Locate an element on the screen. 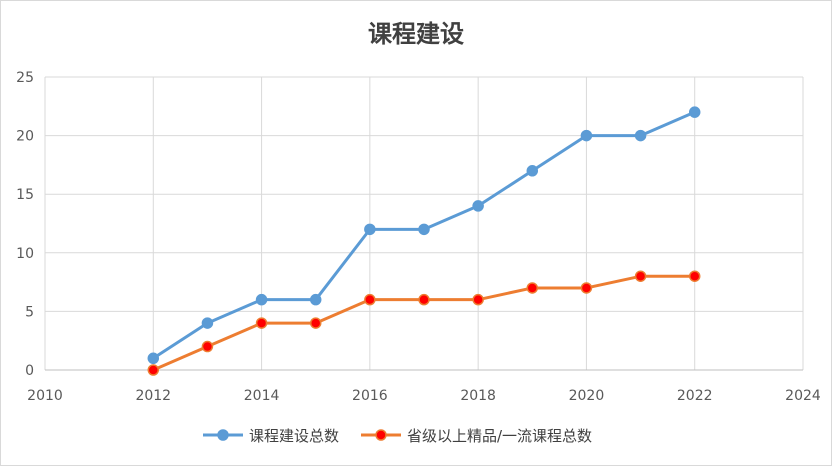 The width and height of the screenshot is (832, 466). legend-label: 省级以上精品/一流课程总数 is located at coordinates (499, 436).